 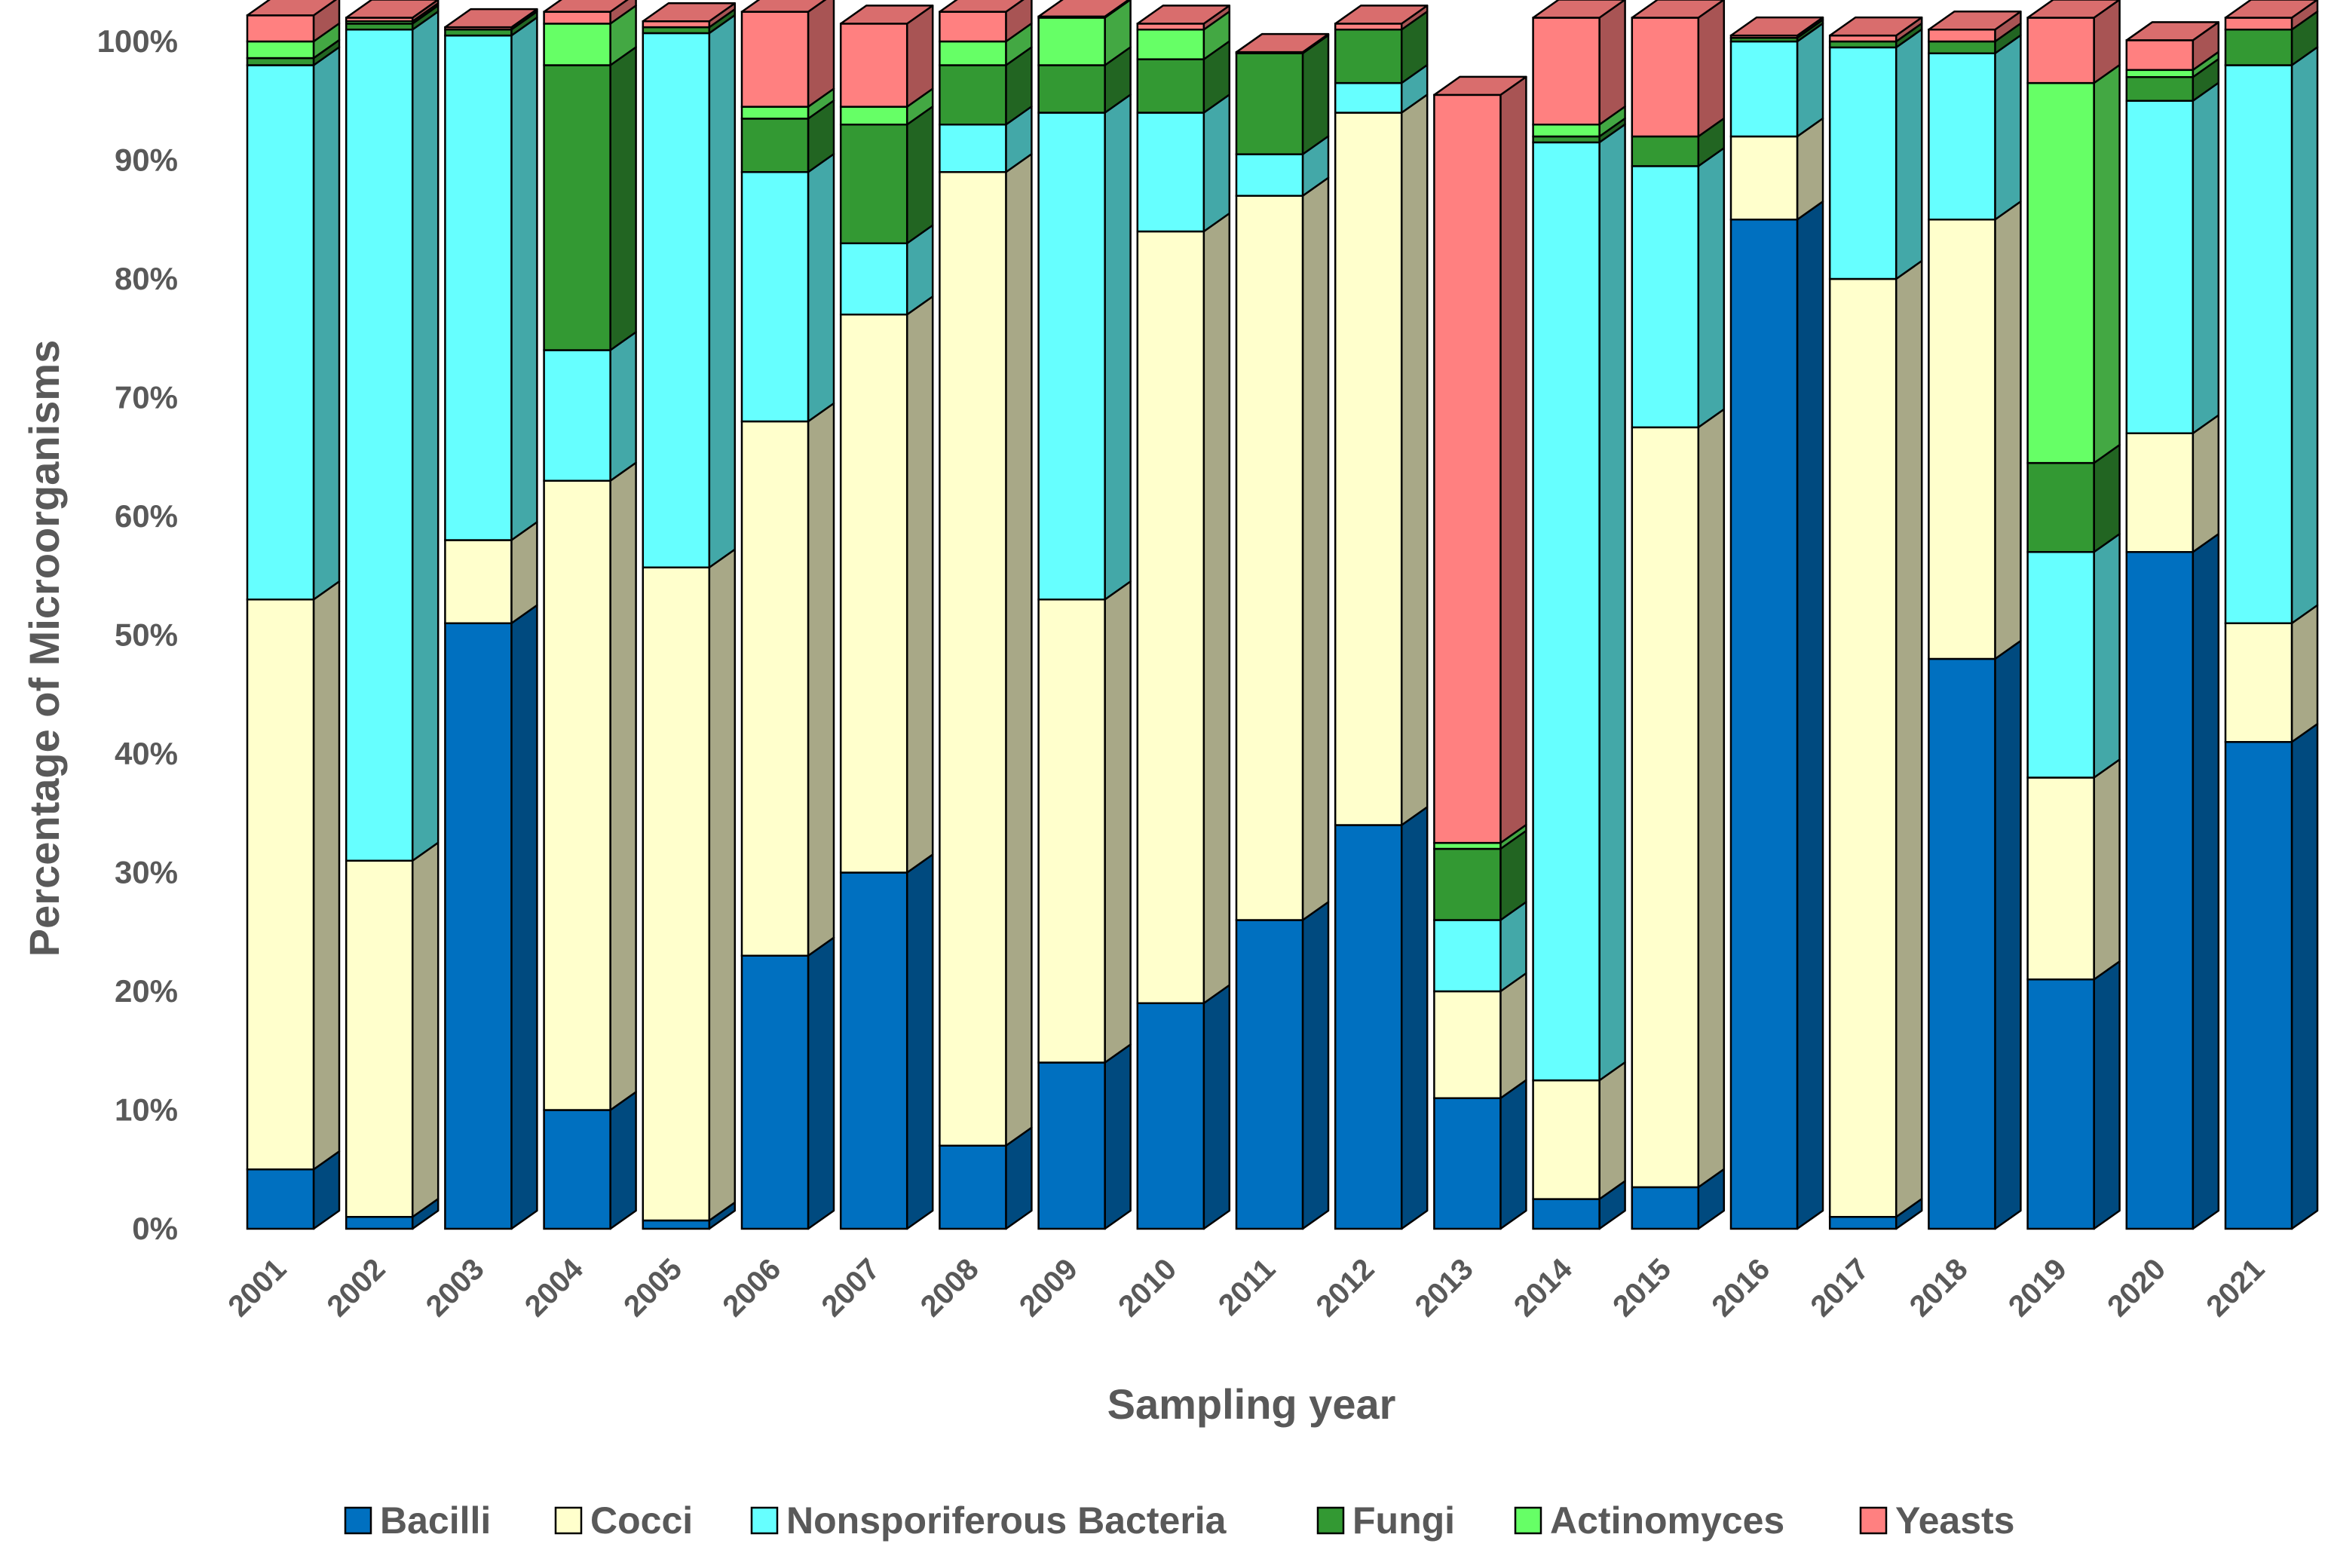 I want to click on legend-item: Fungi, so click(x=1385, y=1520).